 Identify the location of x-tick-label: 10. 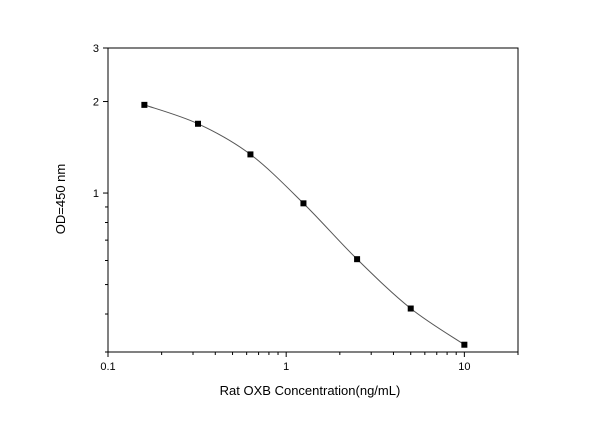
(464, 367).